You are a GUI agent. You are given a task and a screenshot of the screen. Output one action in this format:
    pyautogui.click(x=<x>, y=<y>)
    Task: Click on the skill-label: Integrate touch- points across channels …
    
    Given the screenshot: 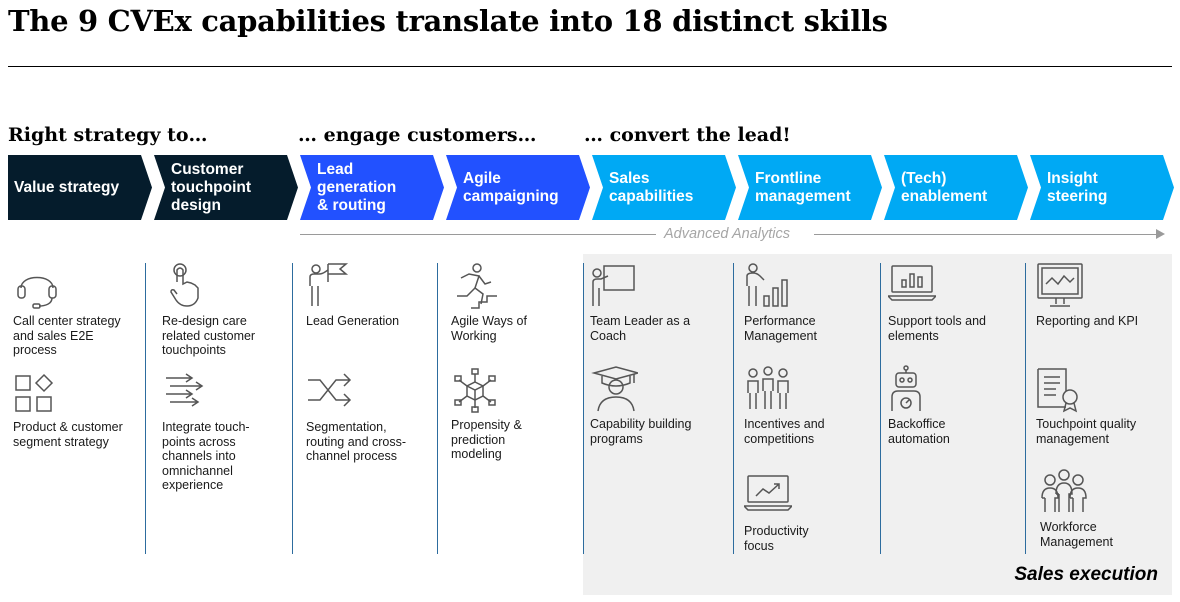 What is the action you would take?
    pyautogui.click(x=206, y=456)
    